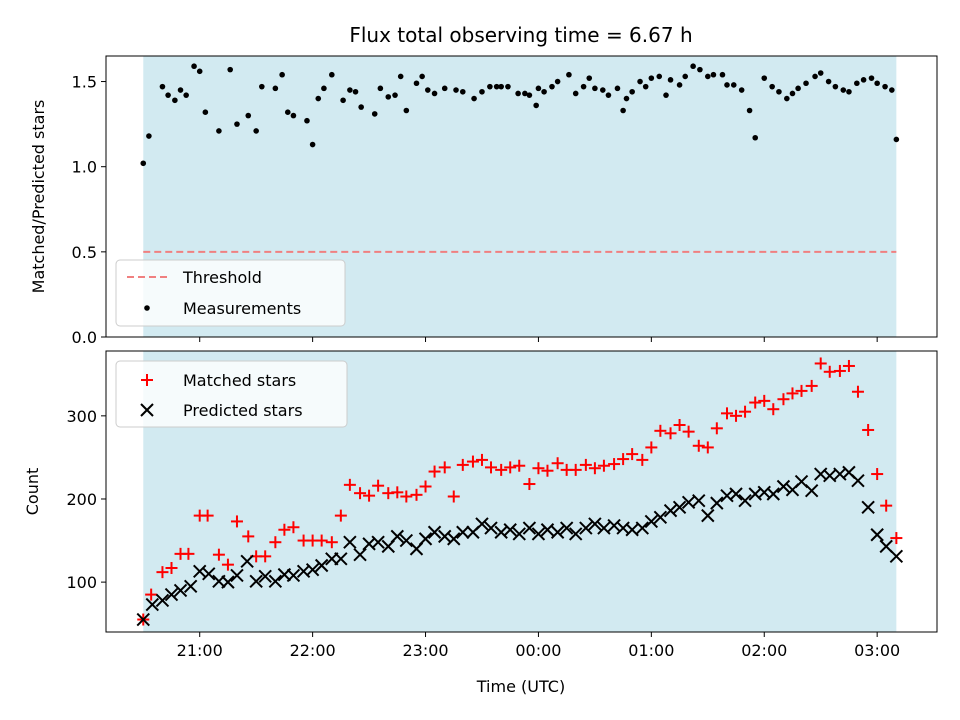 This screenshot has height=720, width=960. I want to click on y-tick-label: 100, so click(81, 582).